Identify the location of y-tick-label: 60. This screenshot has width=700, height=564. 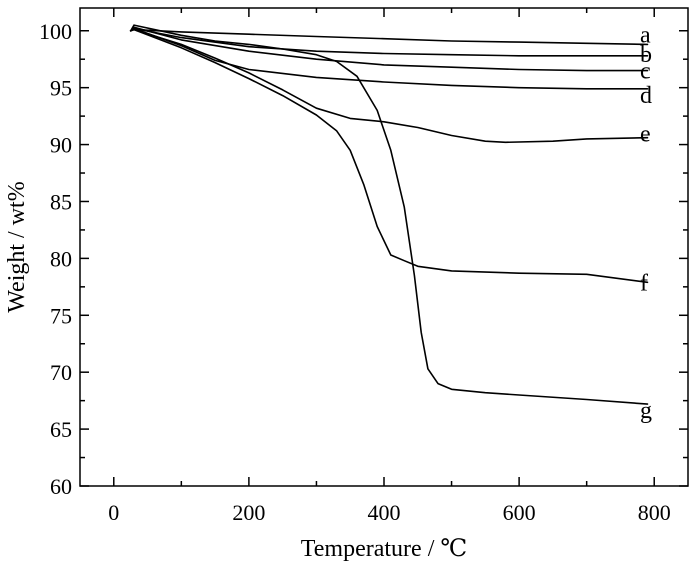
(61, 486).